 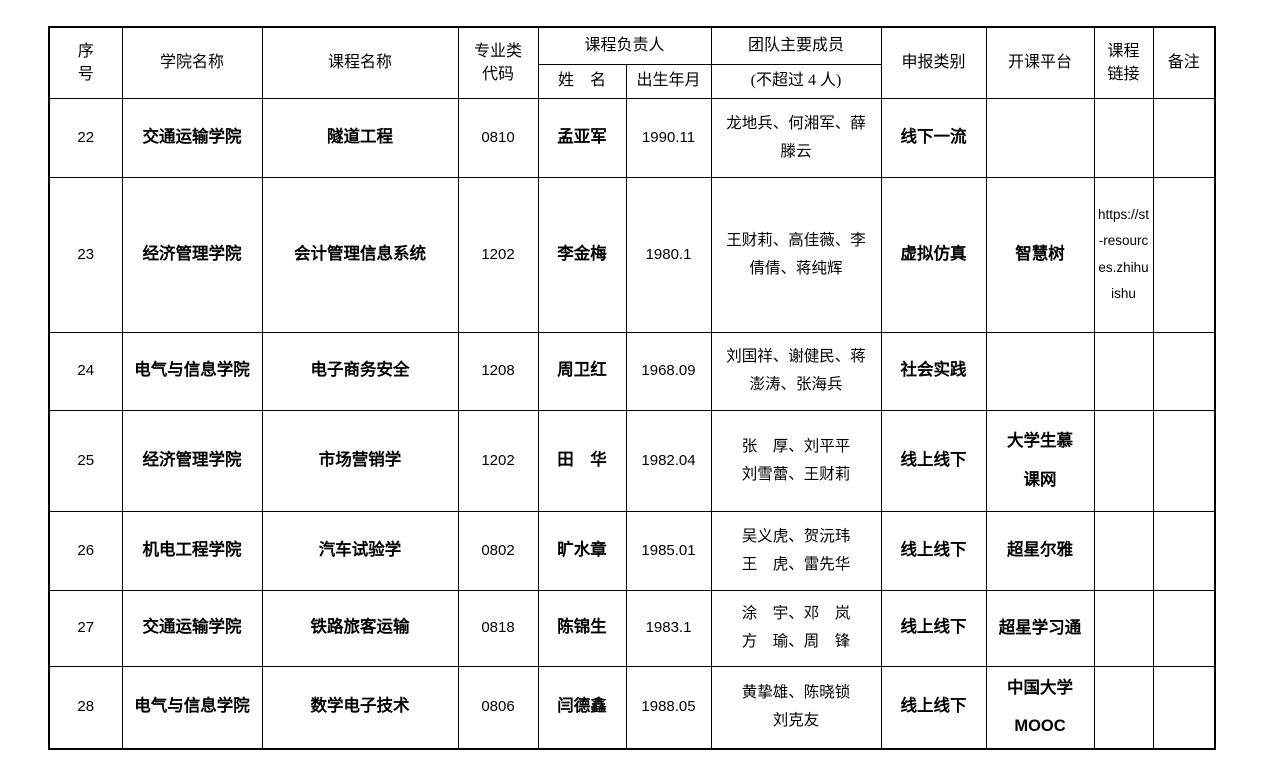 What do you see at coordinates (668, 628) in the screenshot?
I see `cell-leader-birth: 1983.1` at bounding box center [668, 628].